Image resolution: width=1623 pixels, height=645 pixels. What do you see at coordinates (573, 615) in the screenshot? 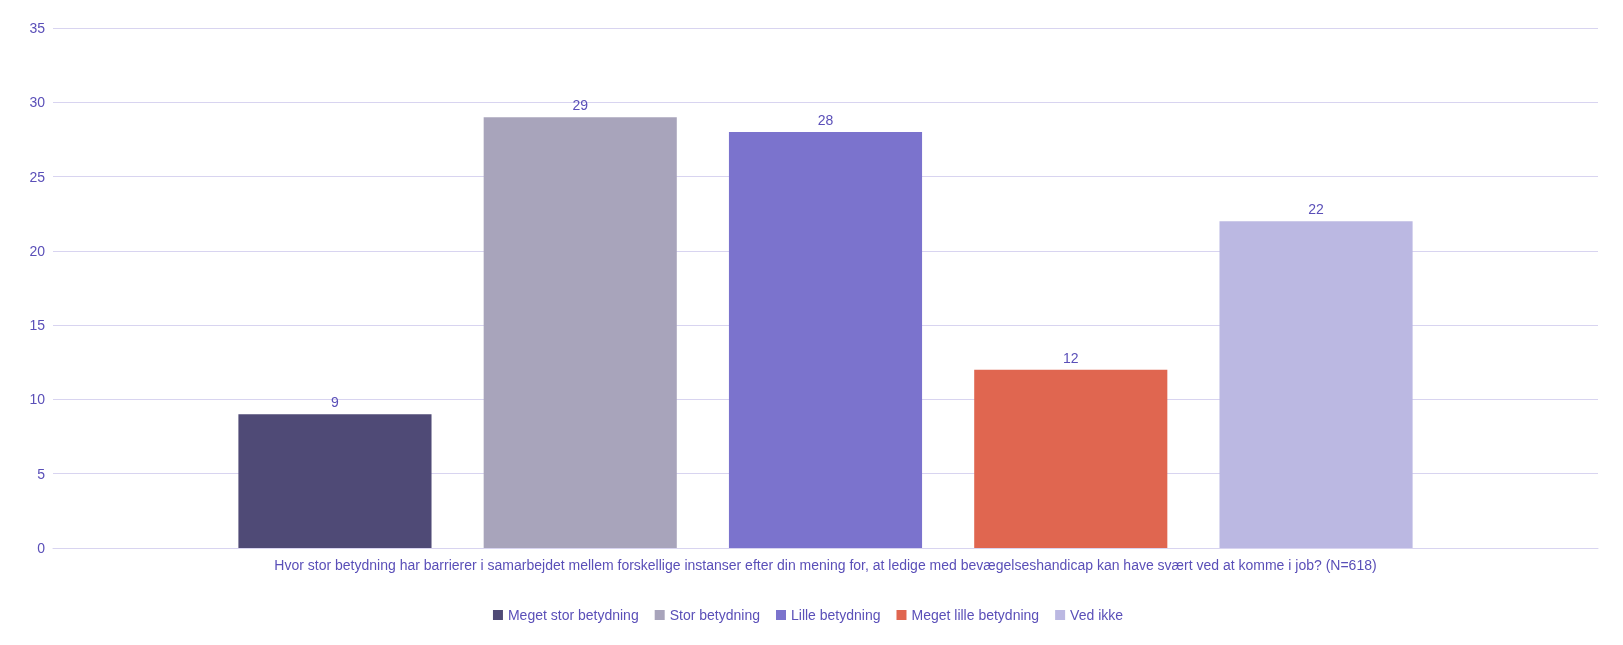
I see `legend-label: Meget stor betydning` at bounding box center [573, 615].